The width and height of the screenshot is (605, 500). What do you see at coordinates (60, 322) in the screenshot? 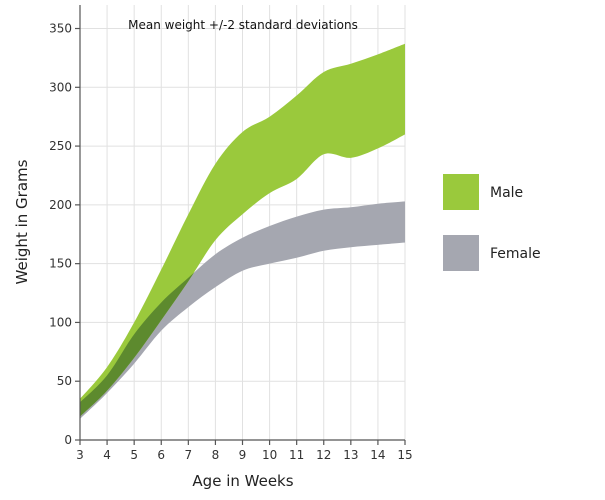
I see `y-tick-label: 100` at bounding box center [60, 322].